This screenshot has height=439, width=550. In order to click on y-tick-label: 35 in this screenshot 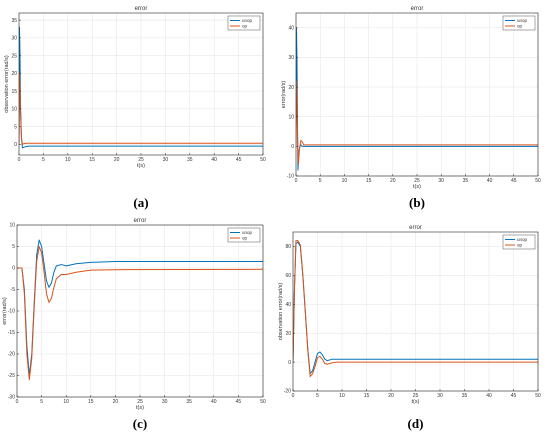, I will do `click(14, 21)`.